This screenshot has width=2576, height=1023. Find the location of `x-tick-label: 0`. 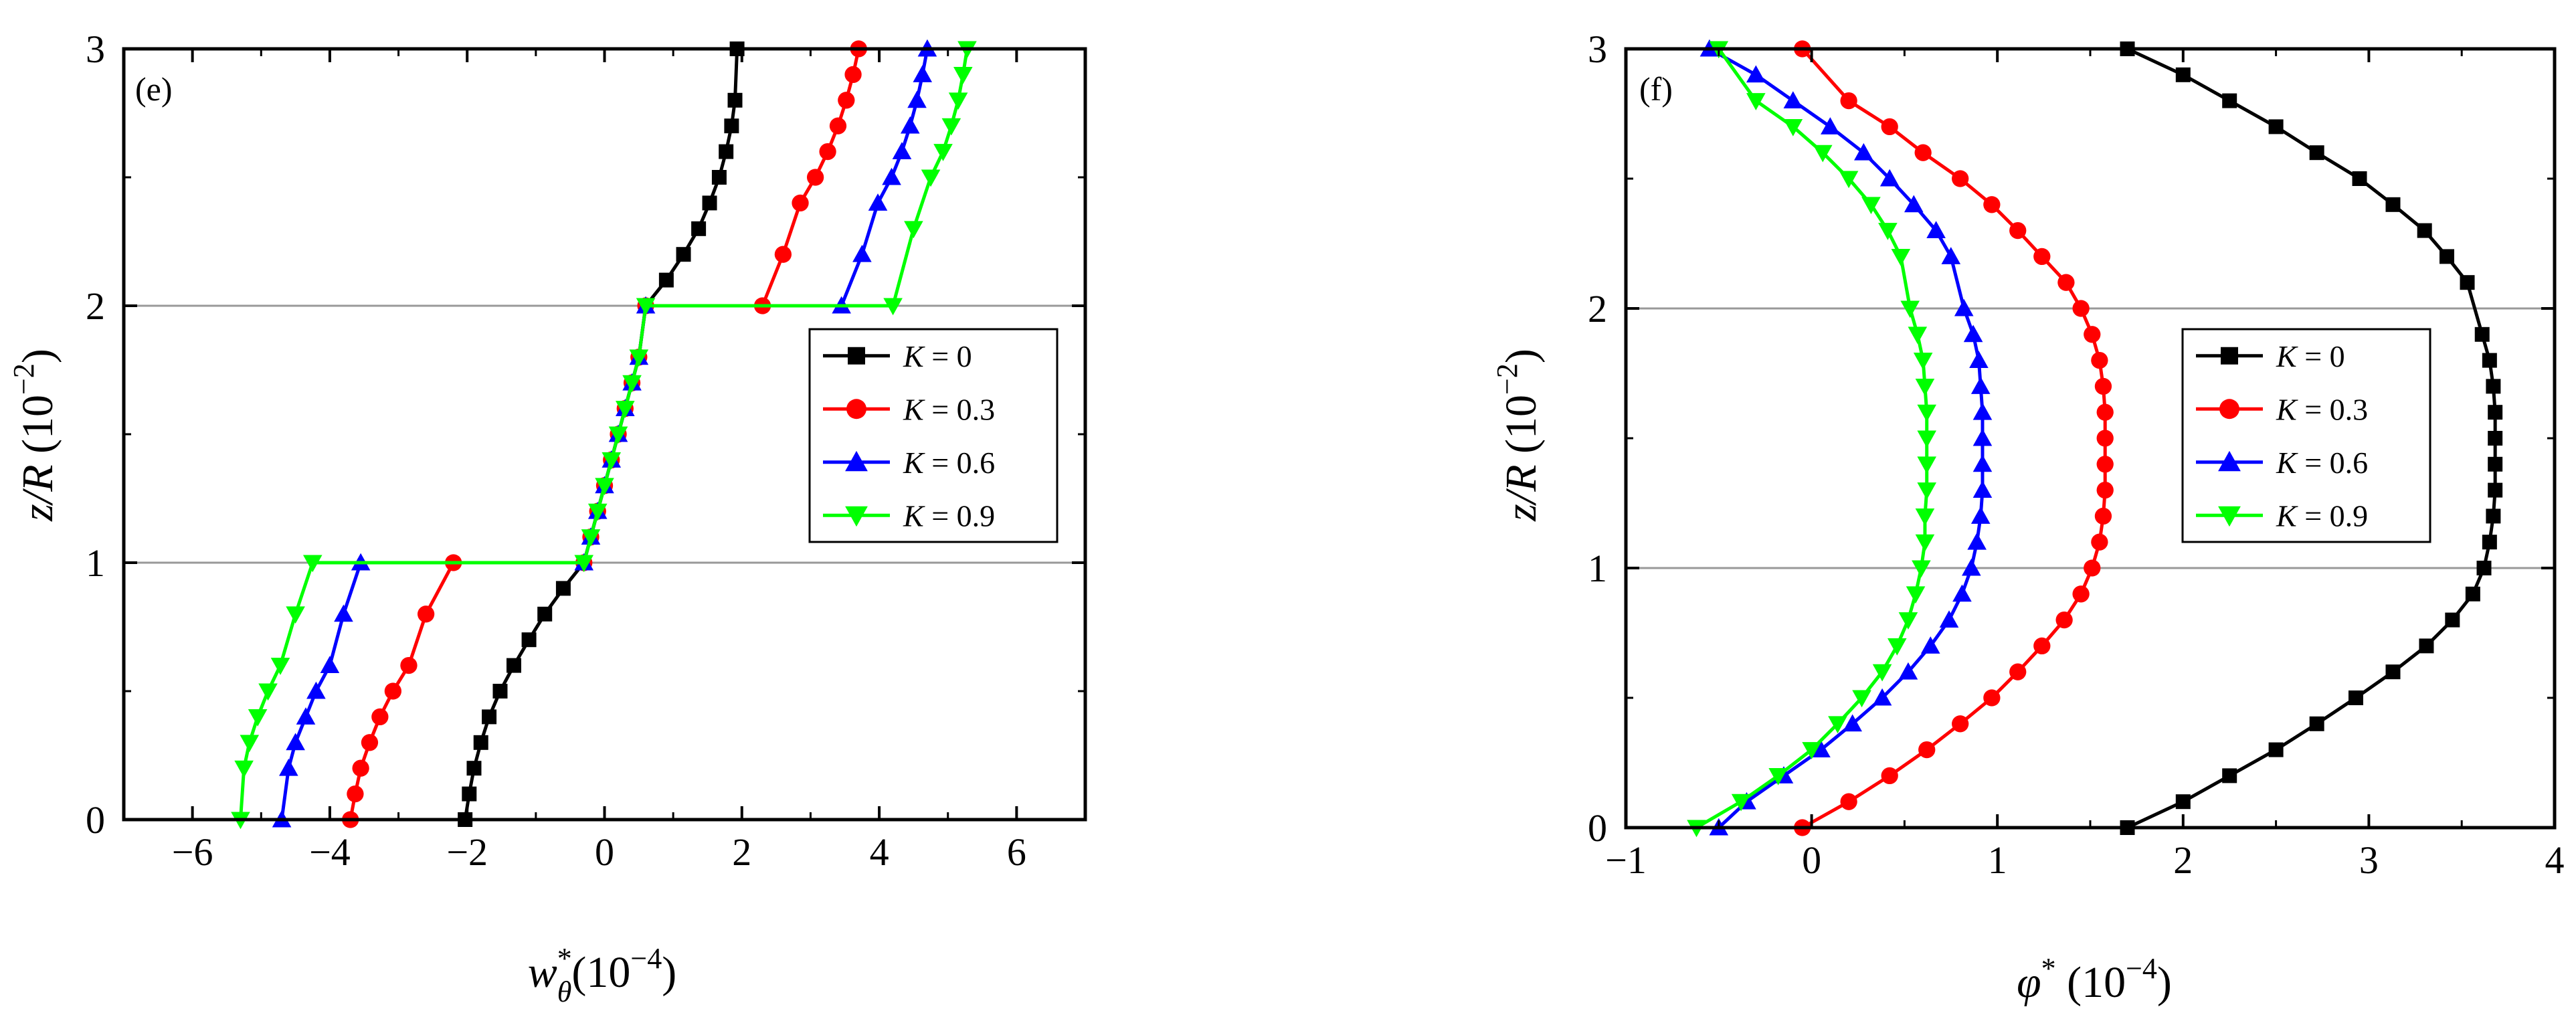

x-tick-label: 0 is located at coordinates (1811, 860).